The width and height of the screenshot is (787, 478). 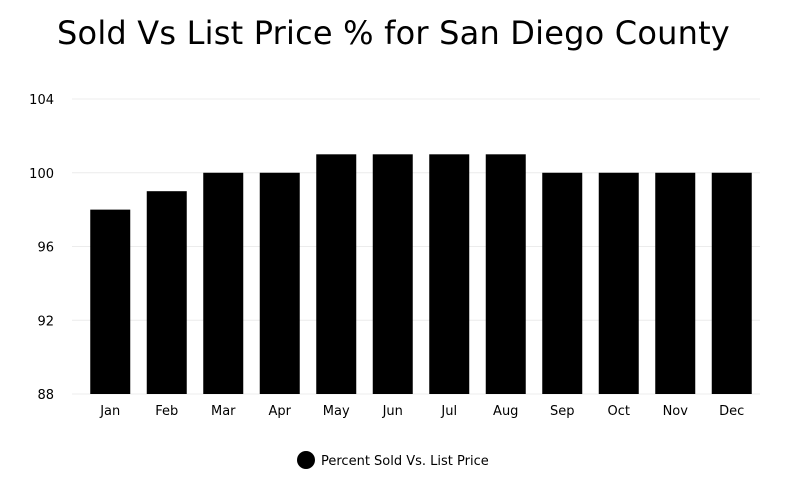 What do you see at coordinates (336, 274) in the screenshot?
I see `bar-may` at bounding box center [336, 274].